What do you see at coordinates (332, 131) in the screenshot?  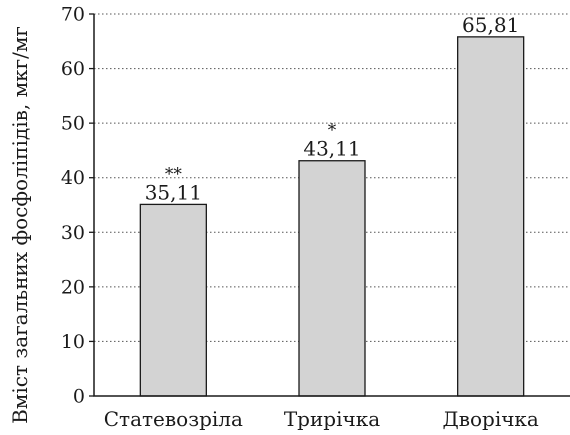 I see `significance-marker: *` at bounding box center [332, 131].